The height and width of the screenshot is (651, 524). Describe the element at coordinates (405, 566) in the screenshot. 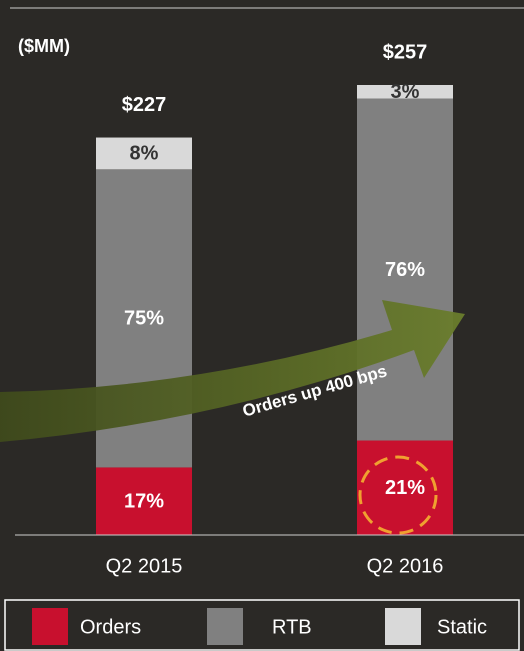

I see `x-tick-label: Q2 2016` at that location.